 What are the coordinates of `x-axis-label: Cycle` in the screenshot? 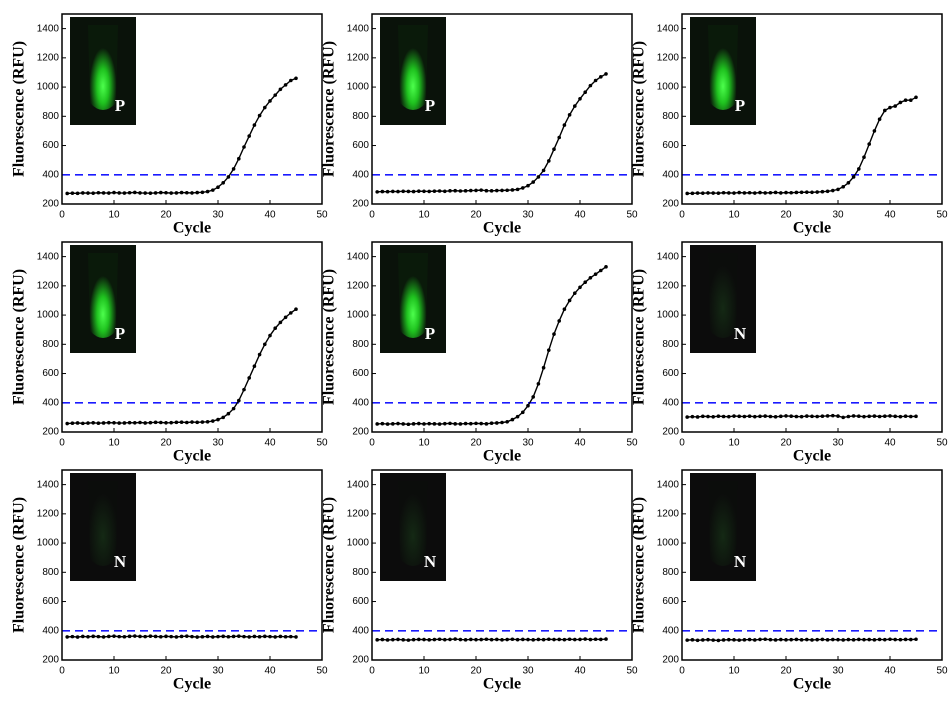 It's located at (192, 228).